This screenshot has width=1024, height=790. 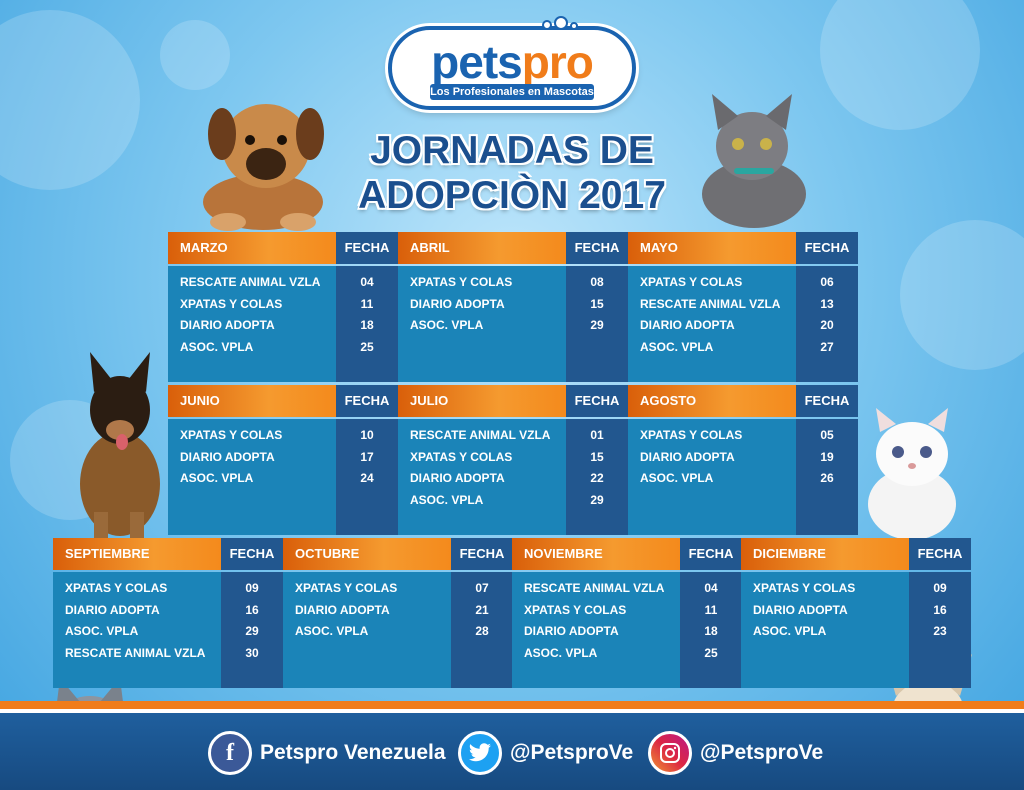 I want to click on event-day: 18, so click(x=367, y=325).